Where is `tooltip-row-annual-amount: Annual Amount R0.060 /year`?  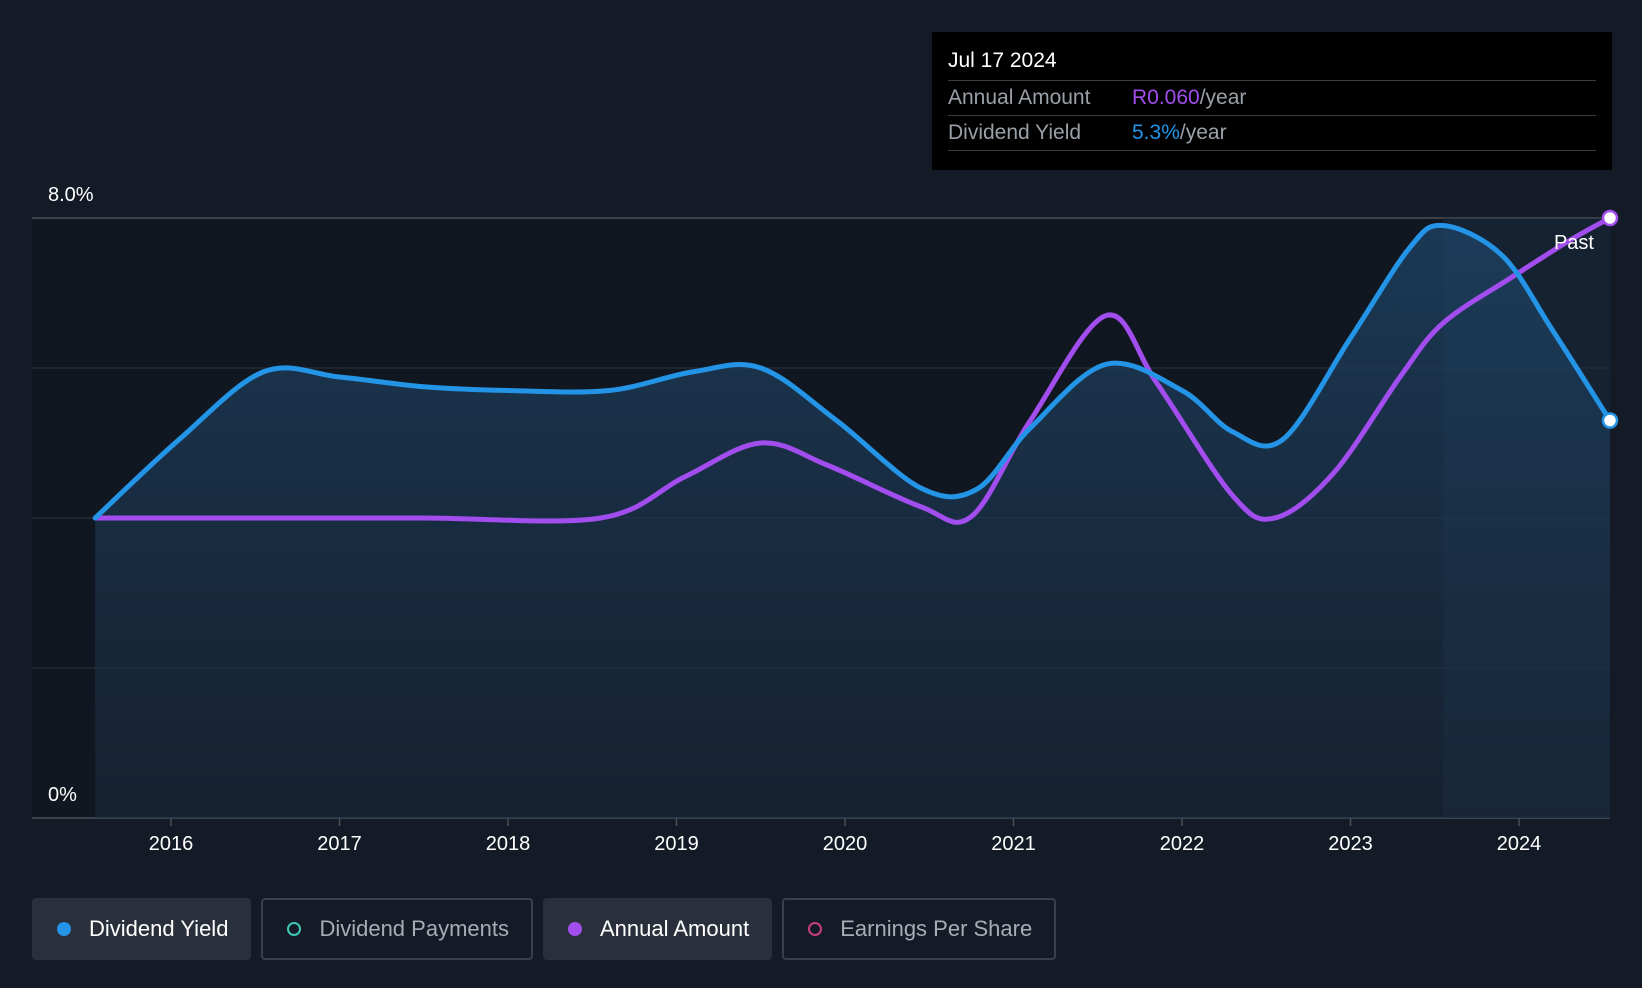 tooltip-row-annual-amount: Annual Amount R0.060 /year is located at coordinates (1272, 97).